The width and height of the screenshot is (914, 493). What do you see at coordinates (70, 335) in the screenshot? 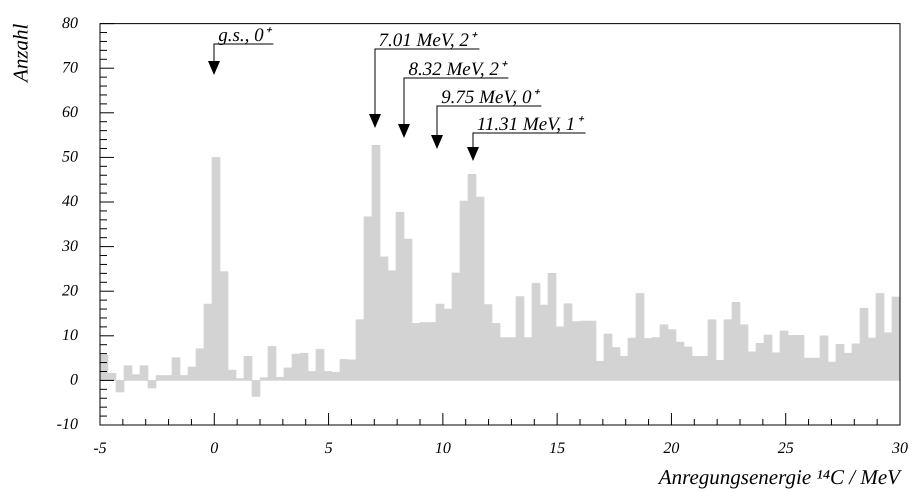
I see `y-tick-label: 10` at bounding box center [70, 335].